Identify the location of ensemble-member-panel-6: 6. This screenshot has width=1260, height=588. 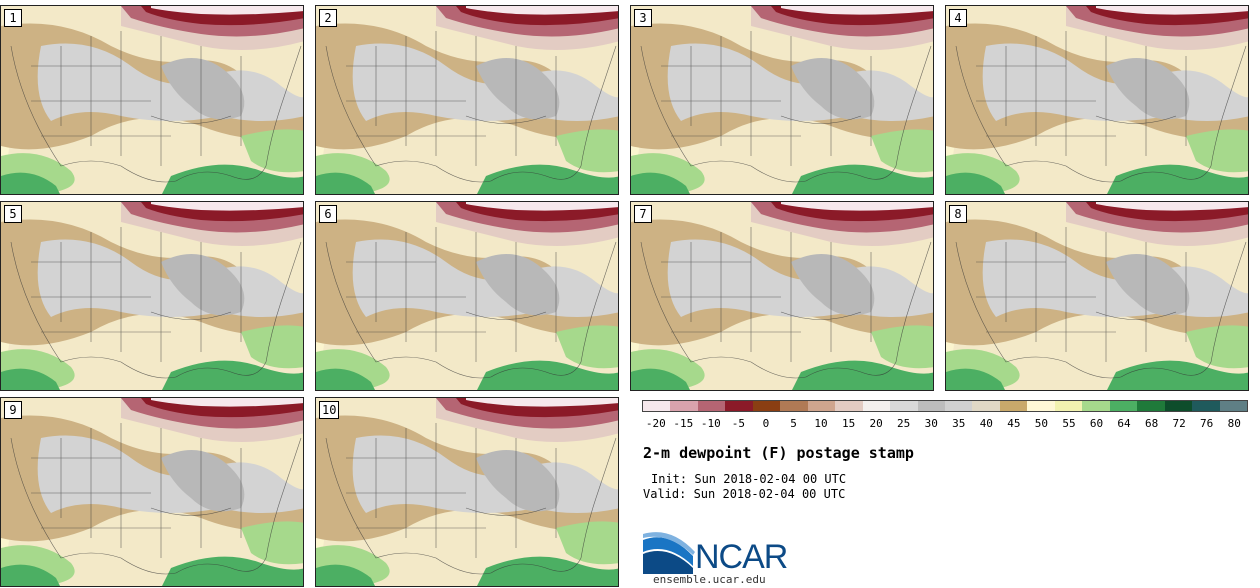
(467, 296).